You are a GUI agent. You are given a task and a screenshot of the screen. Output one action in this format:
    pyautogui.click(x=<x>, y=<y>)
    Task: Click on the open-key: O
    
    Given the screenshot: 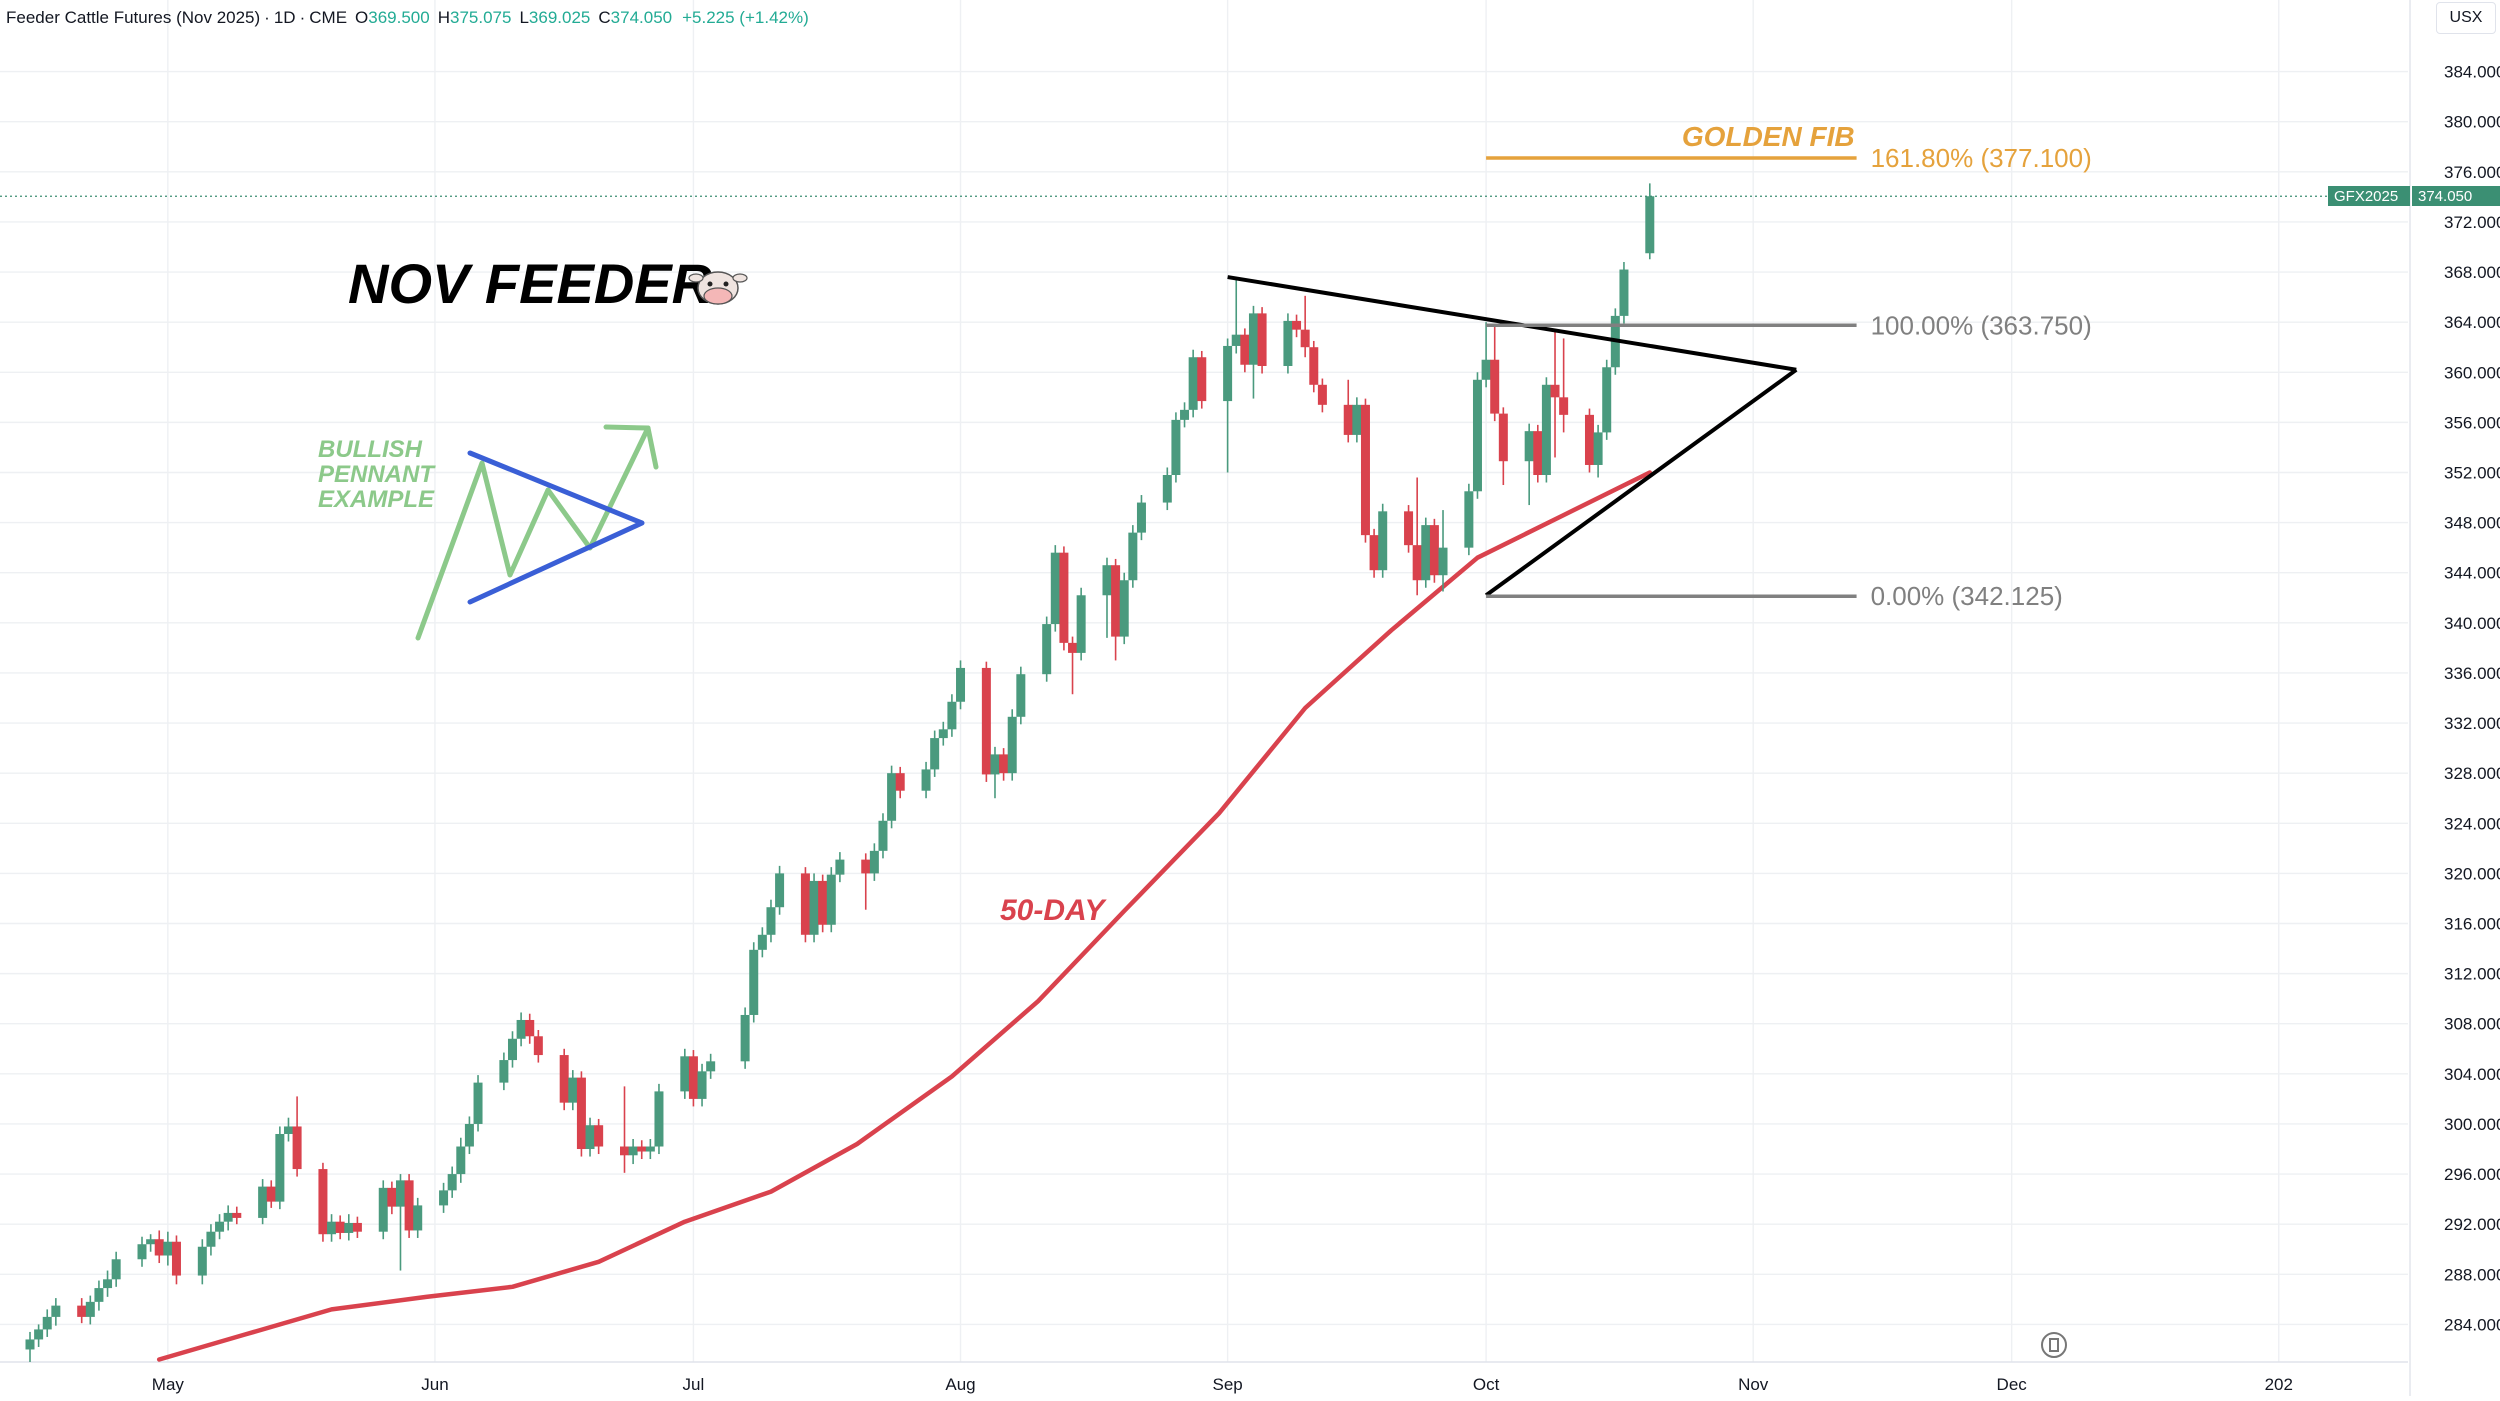 What is the action you would take?
    pyautogui.click(x=362, y=17)
    